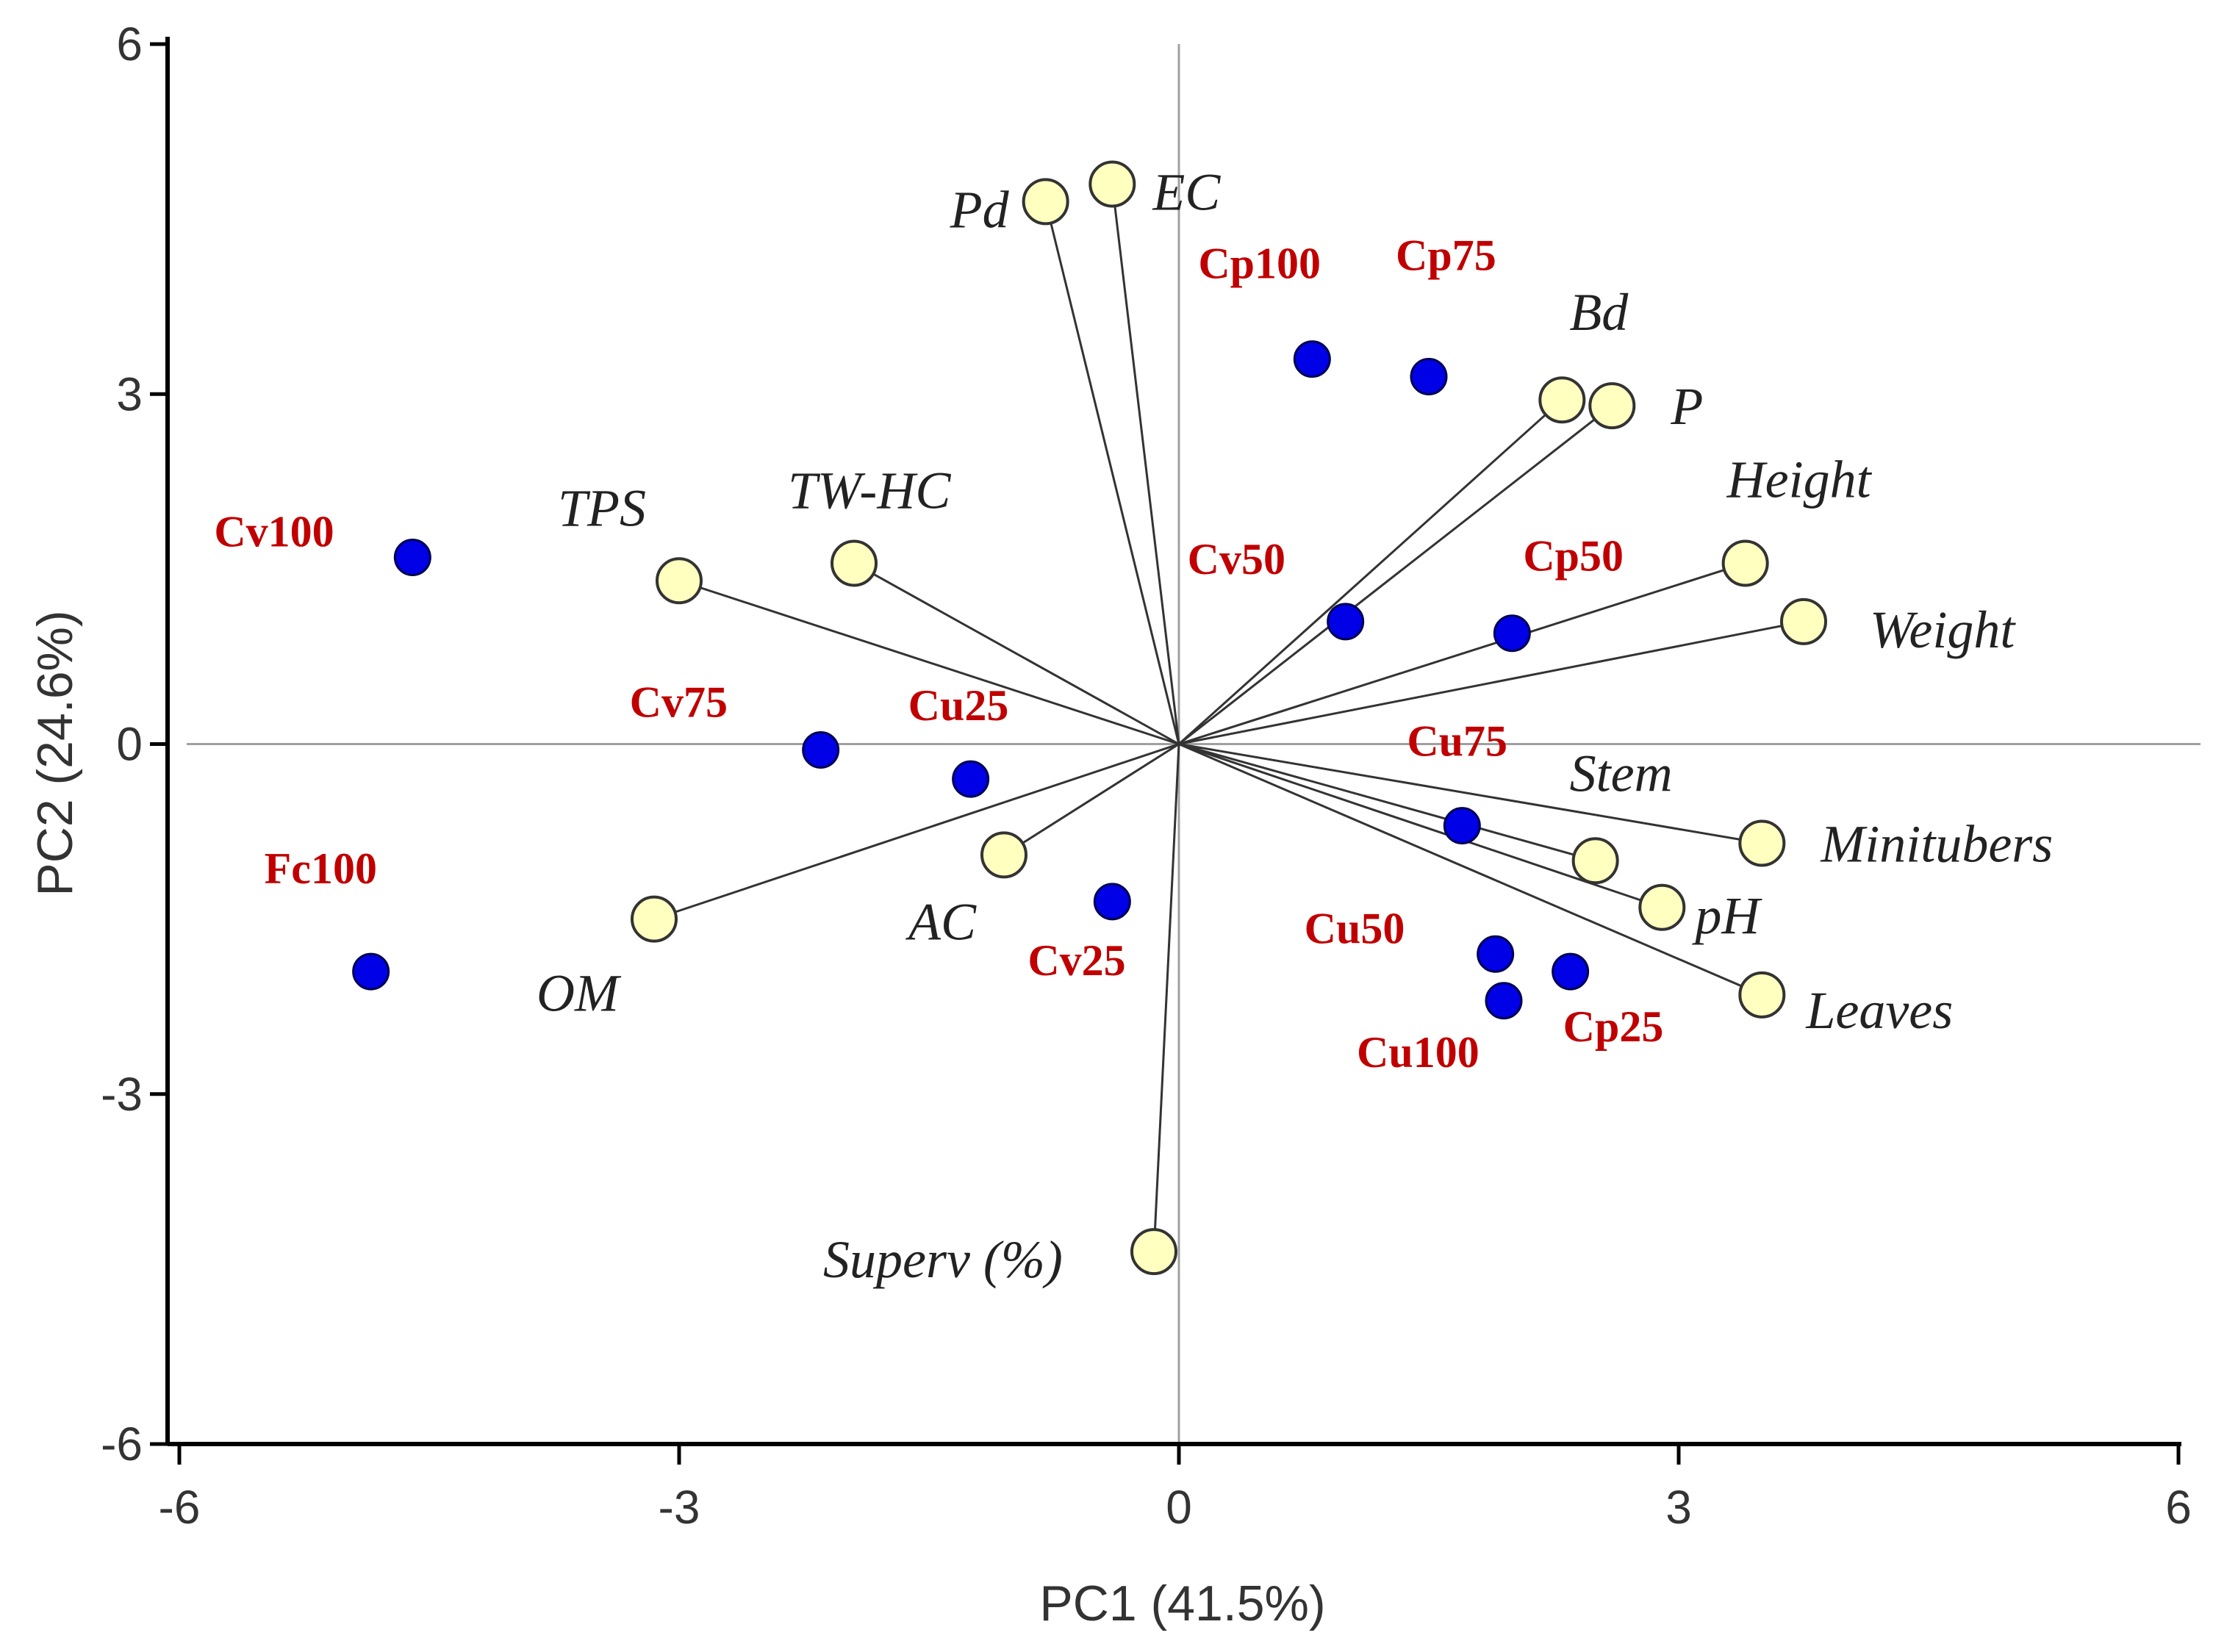 The image size is (2213, 1652). Describe the element at coordinates (122, 1094) in the screenshot. I see `y-tick-label: -3` at that location.